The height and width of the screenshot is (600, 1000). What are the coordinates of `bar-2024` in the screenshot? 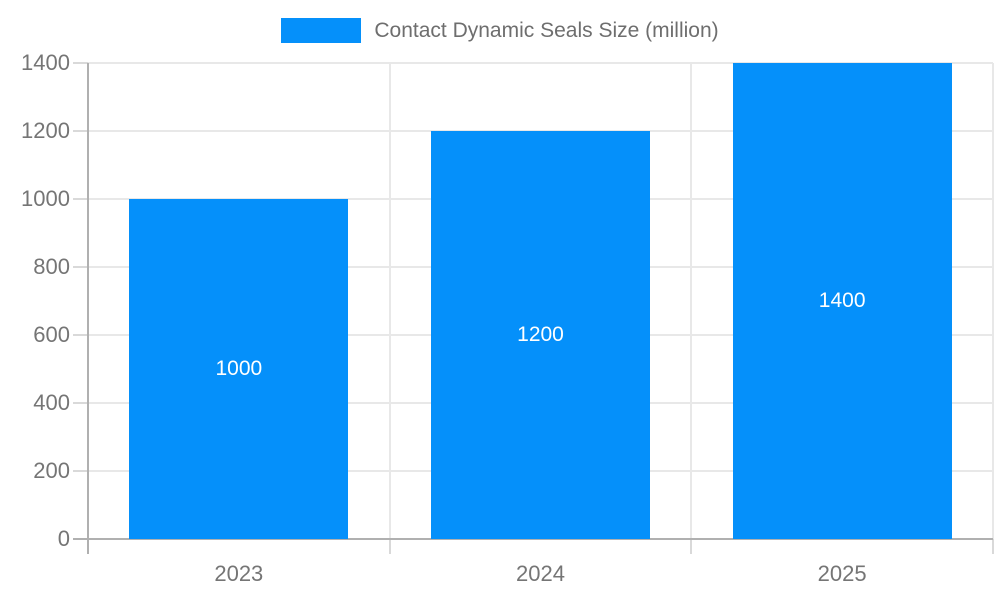 It's located at (540, 335).